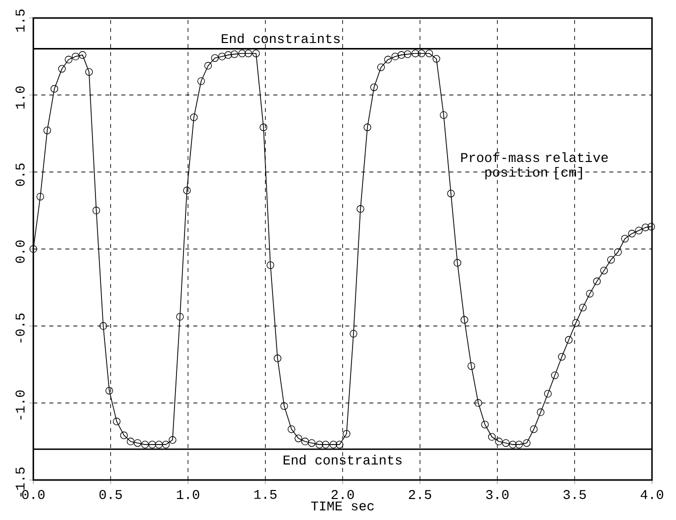  I want to click on x-tick-label: 2.5, so click(420, 495).